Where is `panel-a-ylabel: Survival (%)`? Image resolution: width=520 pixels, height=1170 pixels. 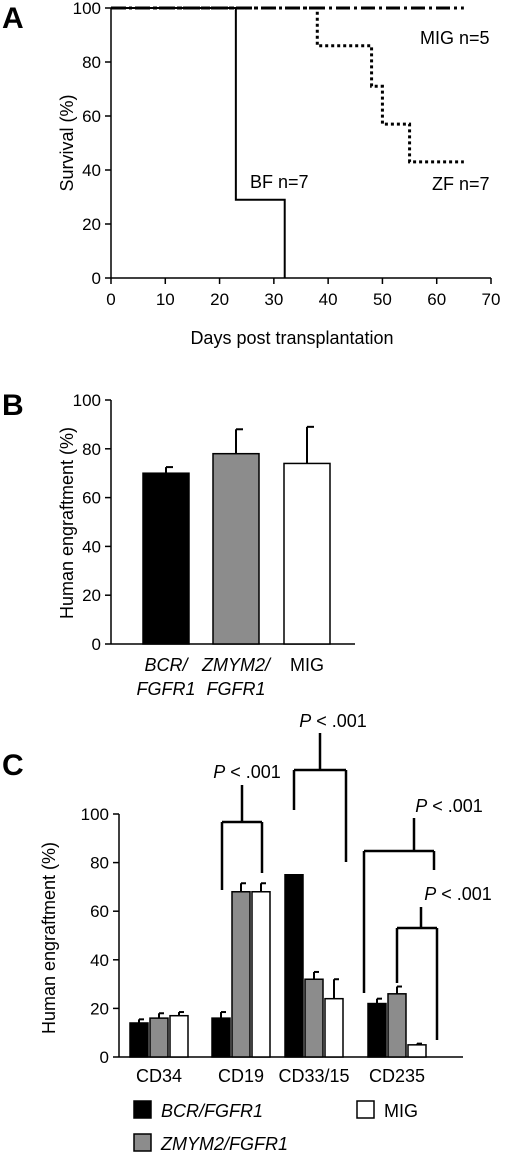
panel-a-ylabel: Survival (%) is located at coordinates (67, 142).